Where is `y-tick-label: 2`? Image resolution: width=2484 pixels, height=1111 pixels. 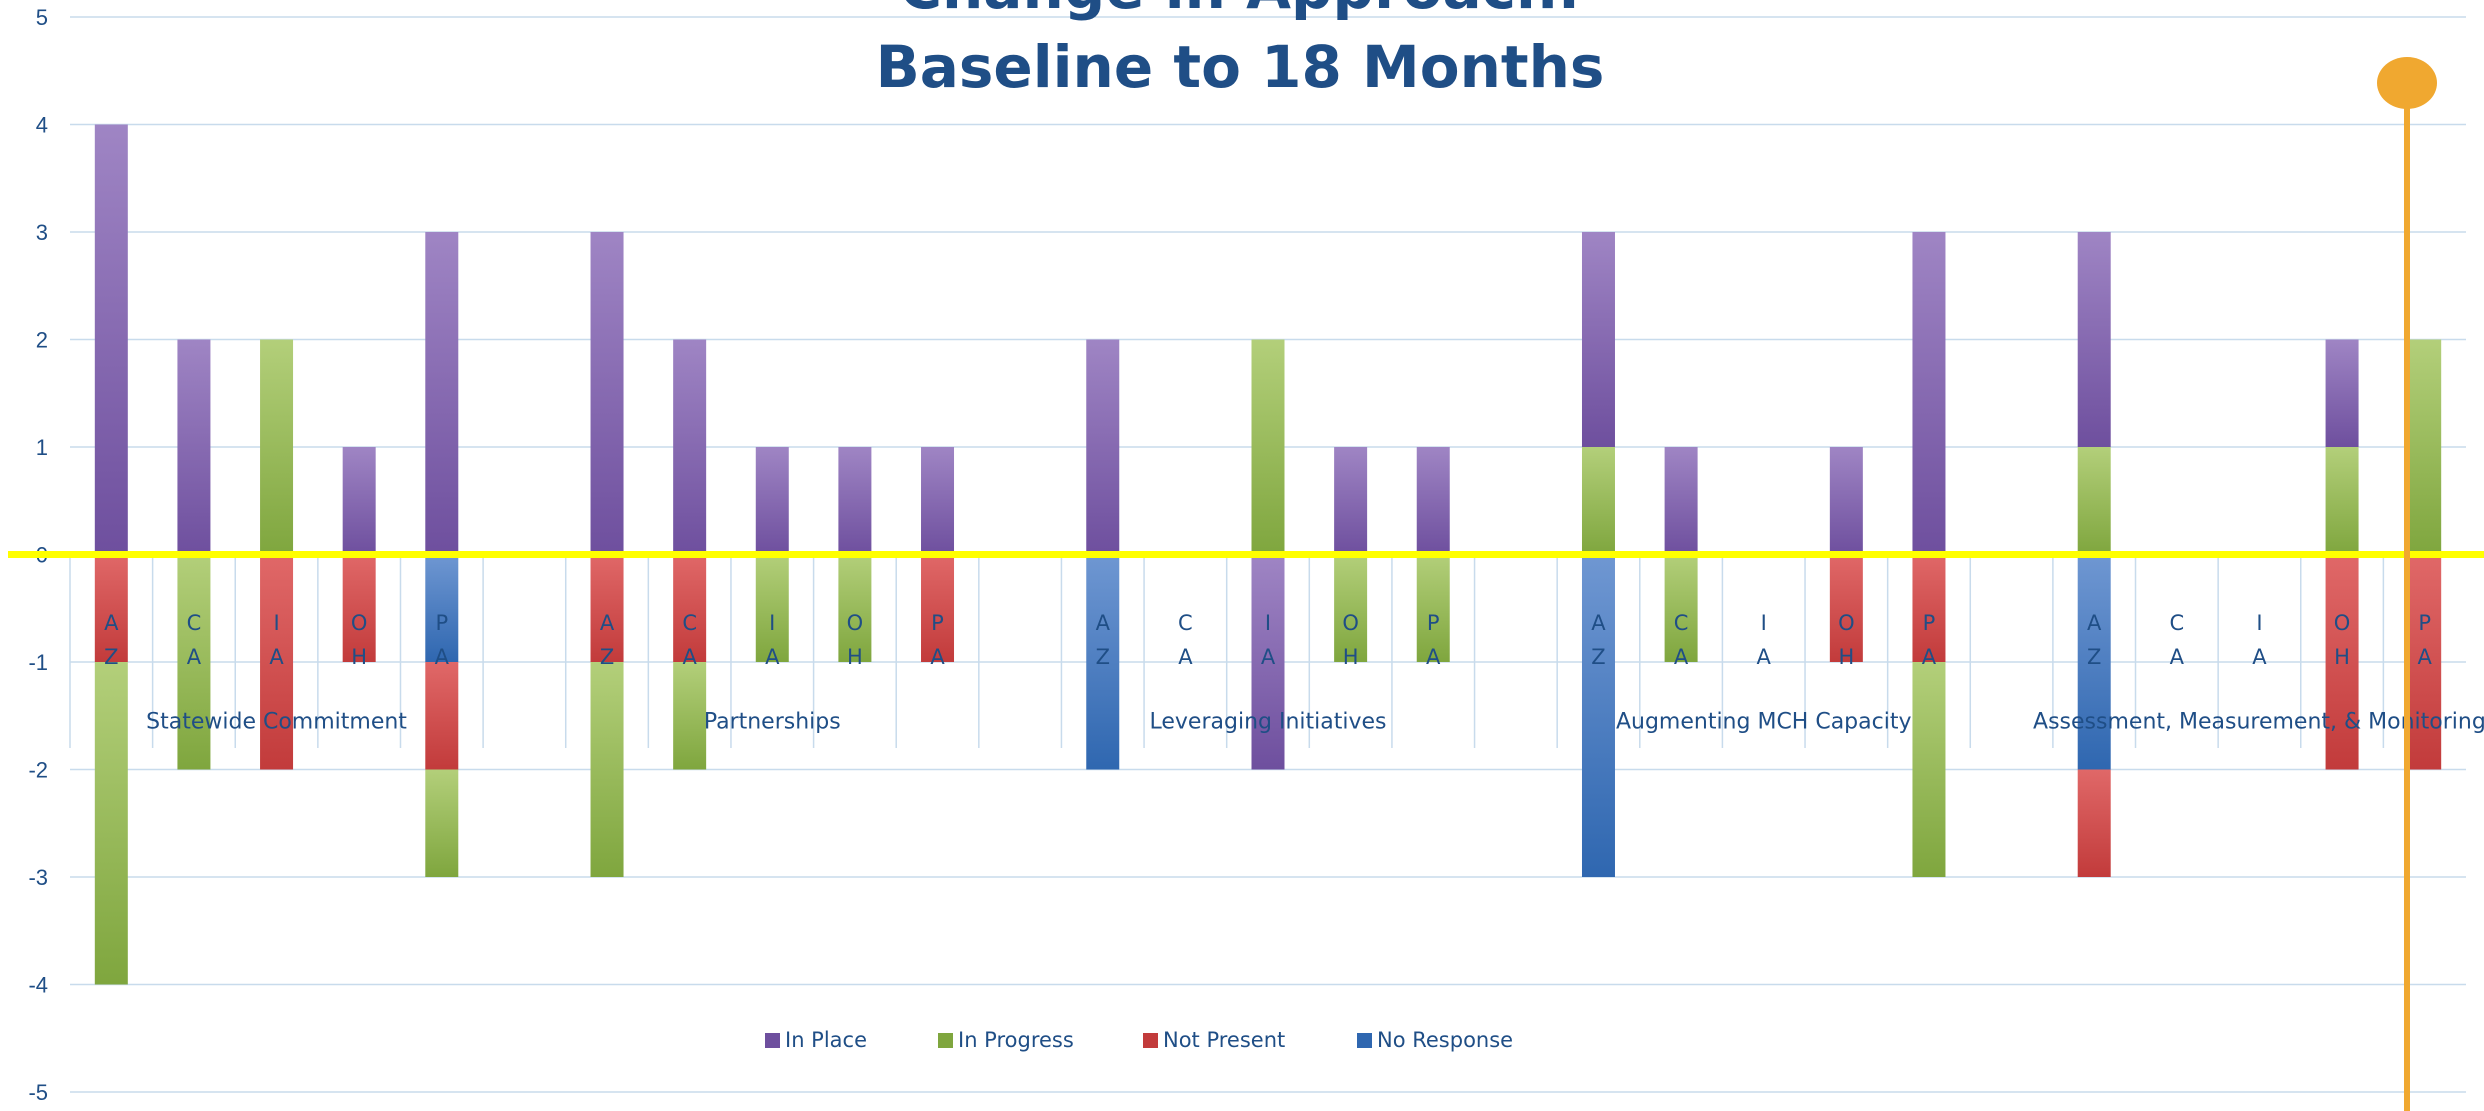 y-tick-label: 2 is located at coordinates (42, 340).